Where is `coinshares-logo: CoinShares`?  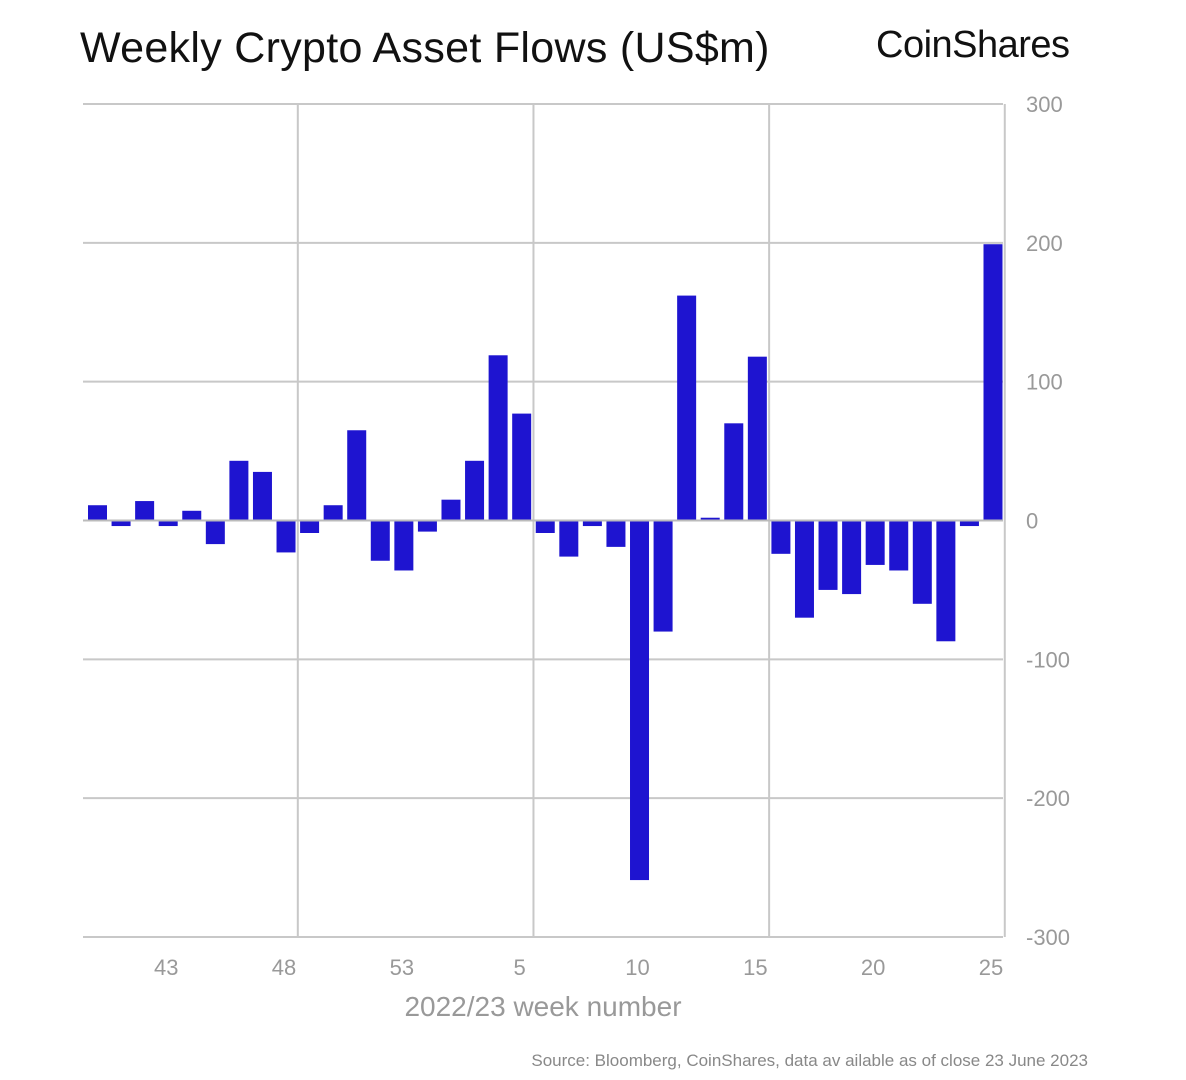
coinshares-logo: CoinShares is located at coordinates (973, 45).